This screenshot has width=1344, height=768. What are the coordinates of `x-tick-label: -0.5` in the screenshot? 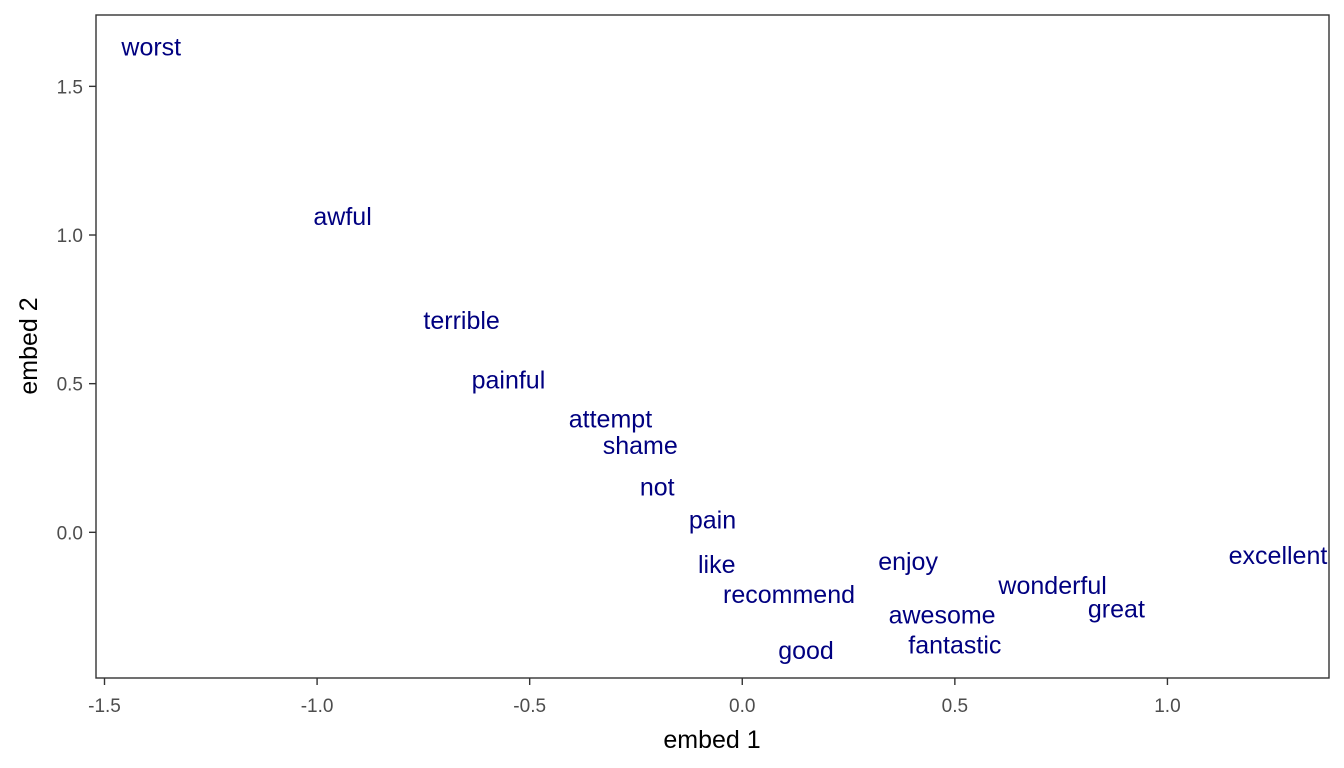 It's located at (529, 706).